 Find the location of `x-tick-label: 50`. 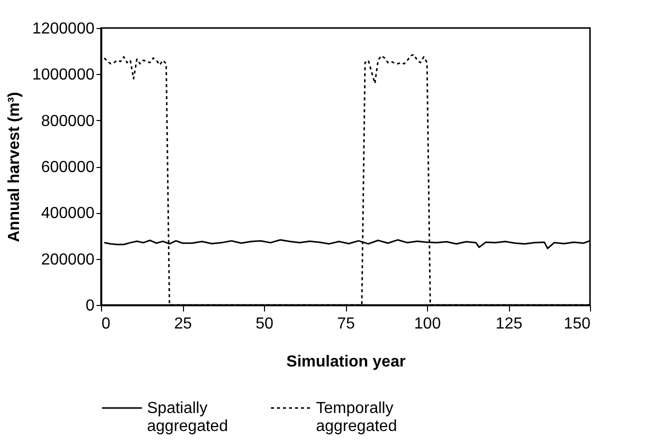

x-tick-label: 50 is located at coordinates (265, 324).